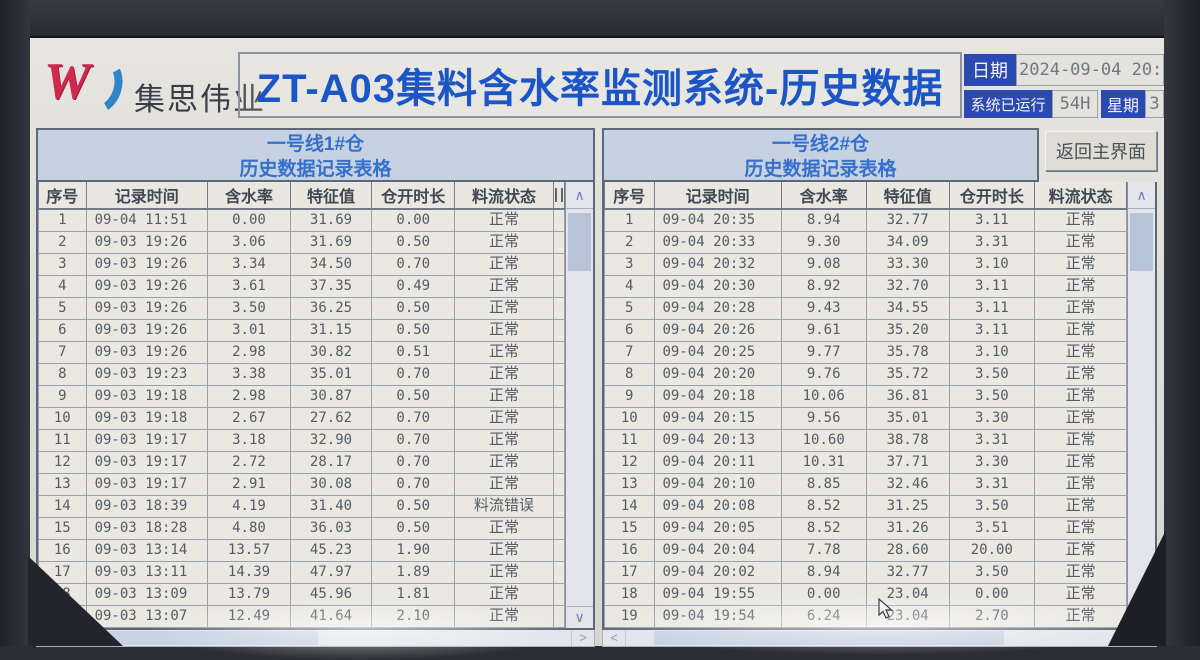 Image resolution: width=1200 pixels, height=660 pixels. I want to click on cell: 12.49, so click(248, 616).